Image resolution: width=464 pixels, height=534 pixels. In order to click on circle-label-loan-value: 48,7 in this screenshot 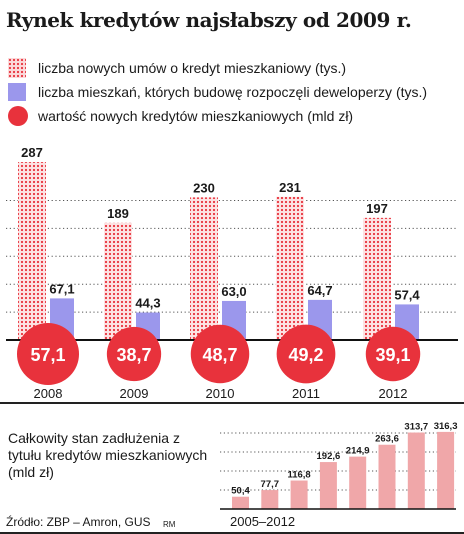, I will do `click(219, 355)`.